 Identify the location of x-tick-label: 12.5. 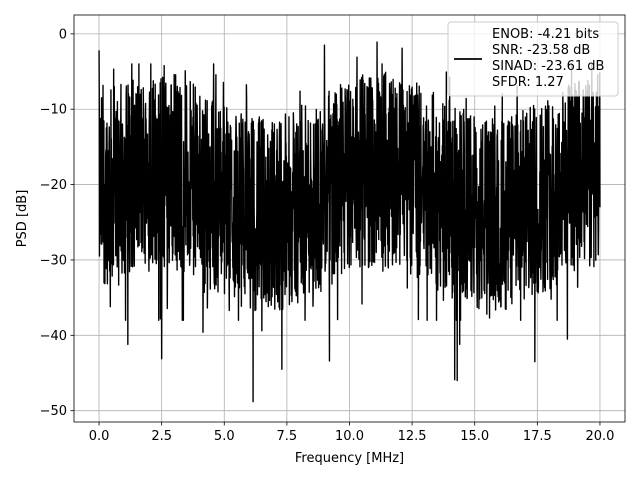
(412, 436).